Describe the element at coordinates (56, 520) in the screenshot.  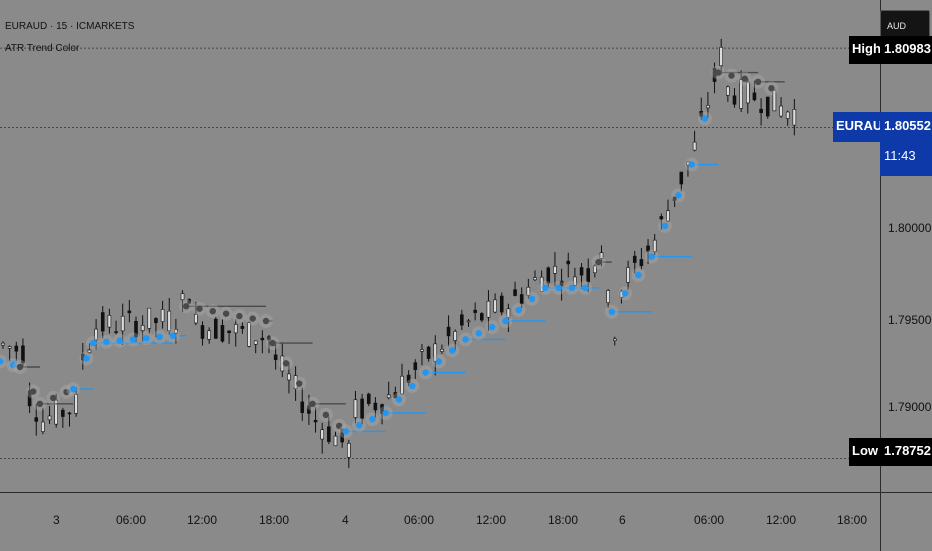
I see `time-tick-label: 3` at that location.